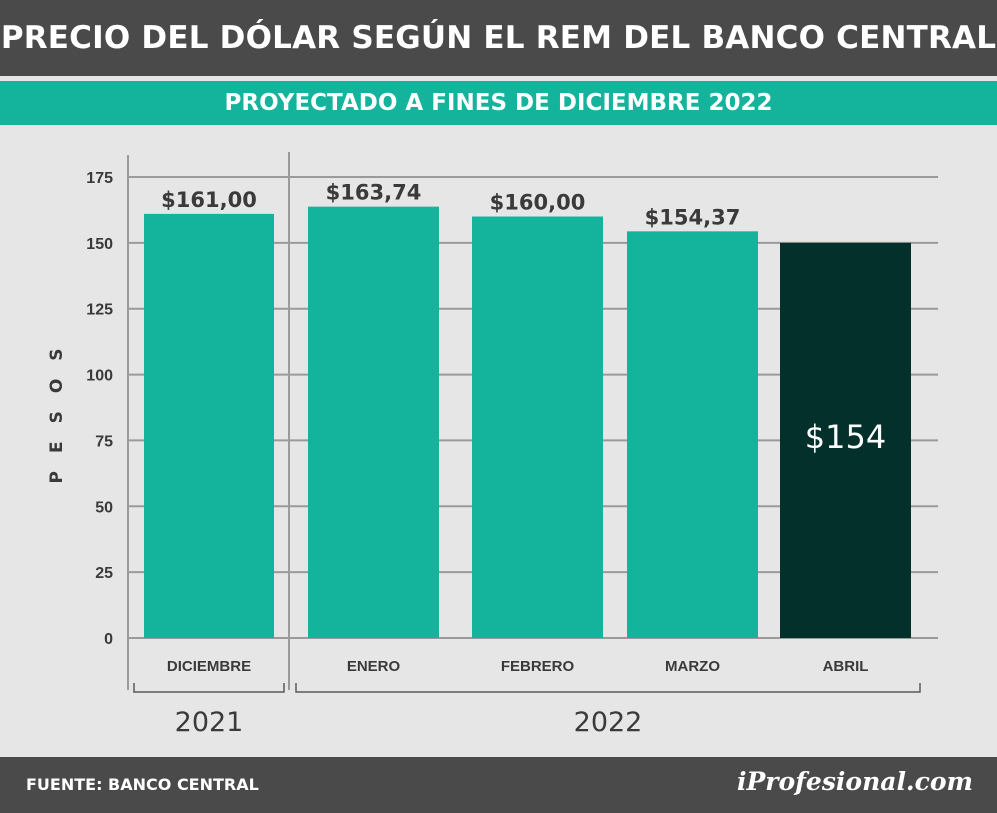  I want to click on source-label: FUENTE: BANCO CENTRAL, so click(142, 784).